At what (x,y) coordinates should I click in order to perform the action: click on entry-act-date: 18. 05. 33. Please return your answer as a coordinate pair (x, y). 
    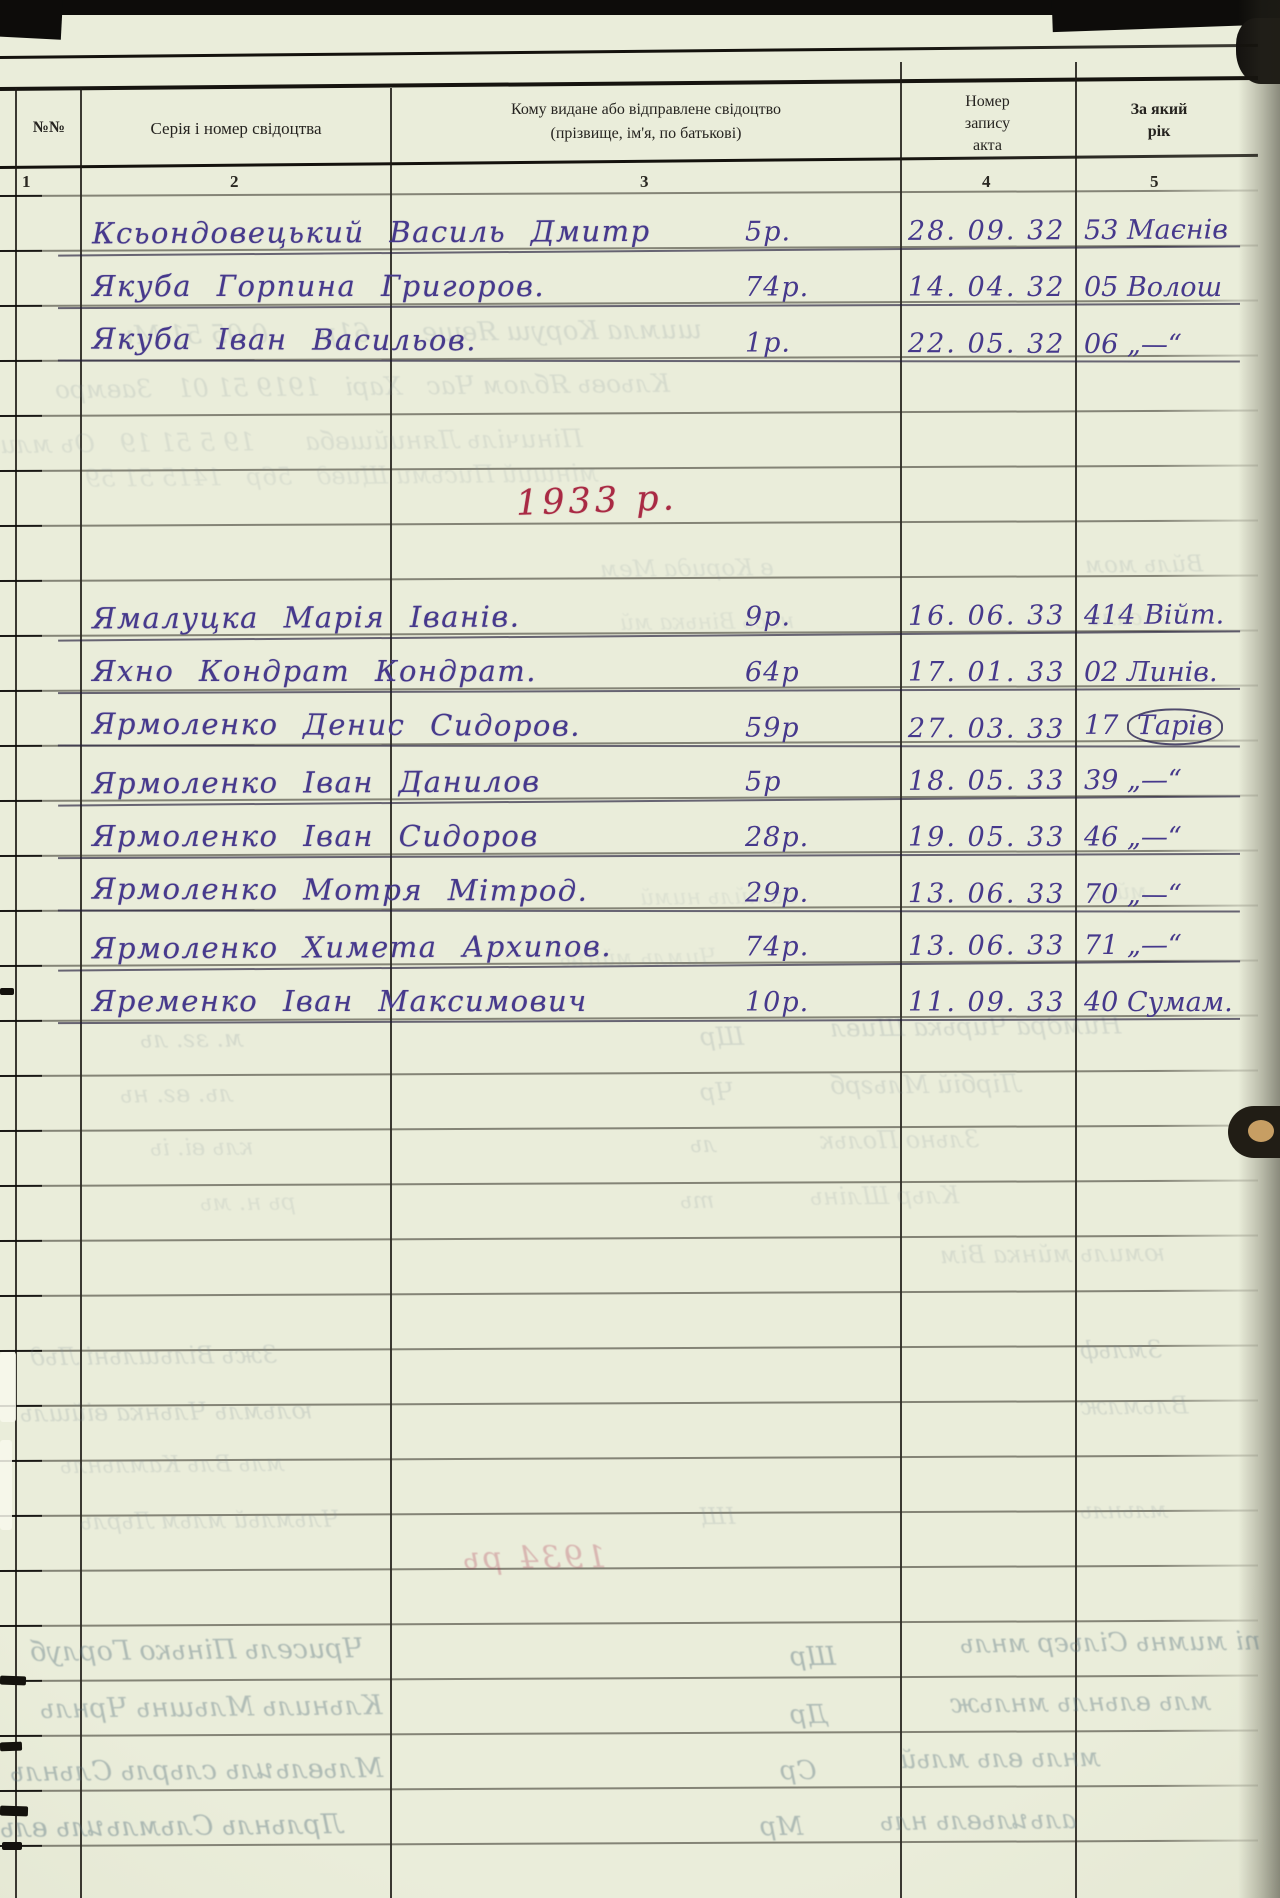
    Looking at the image, I should click on (986, 781).